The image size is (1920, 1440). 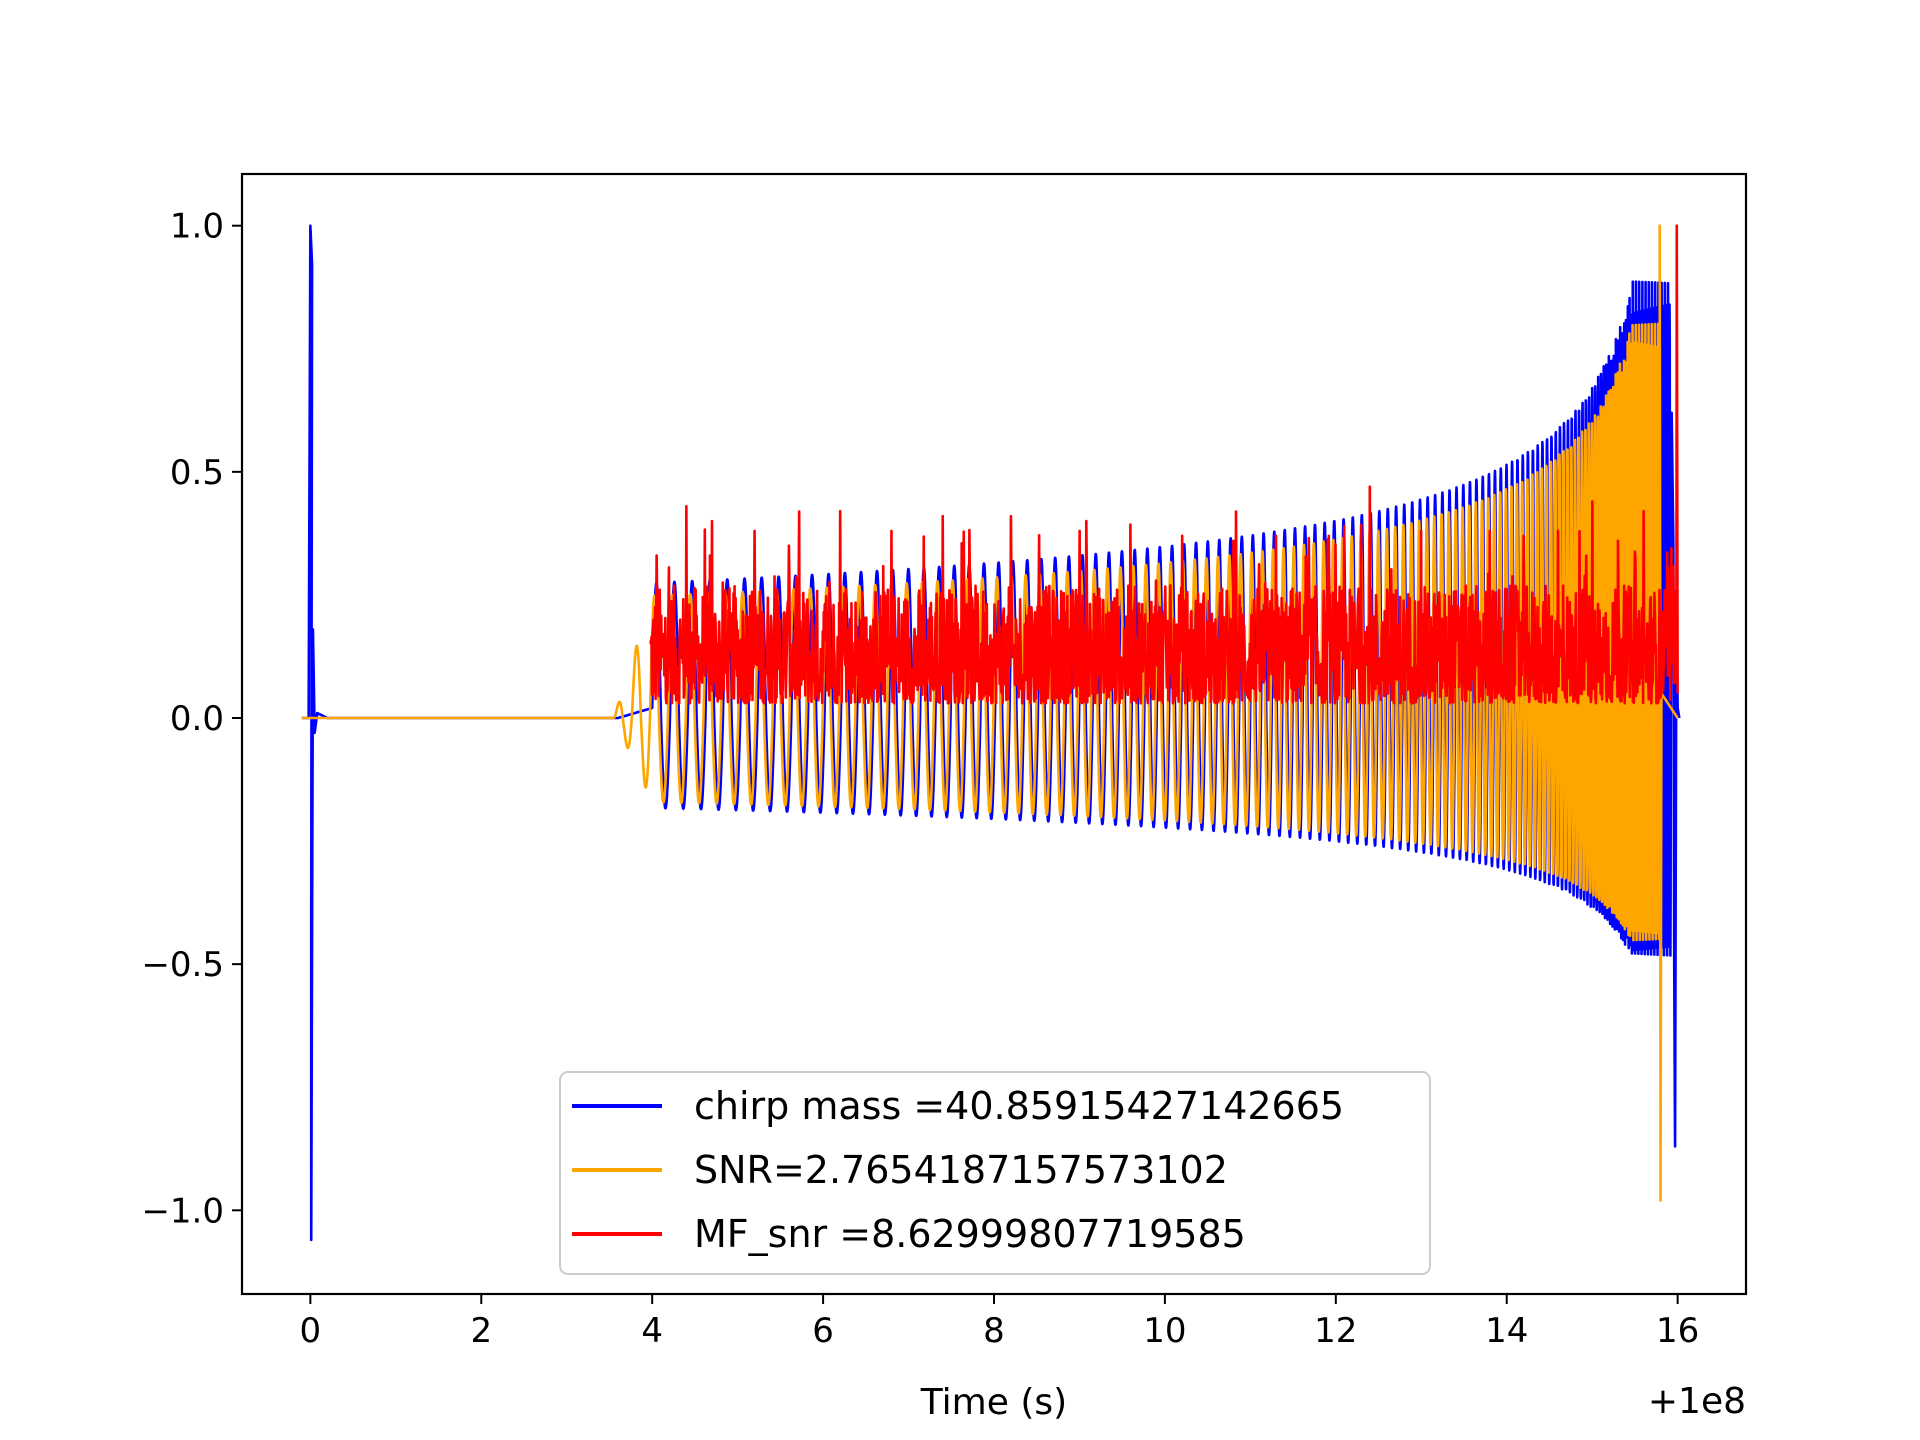 What do you see at coordinates (481, 1331) in the screenshot?
I see `x-tick-label-1: 2` at bounding box center [481, 1331].